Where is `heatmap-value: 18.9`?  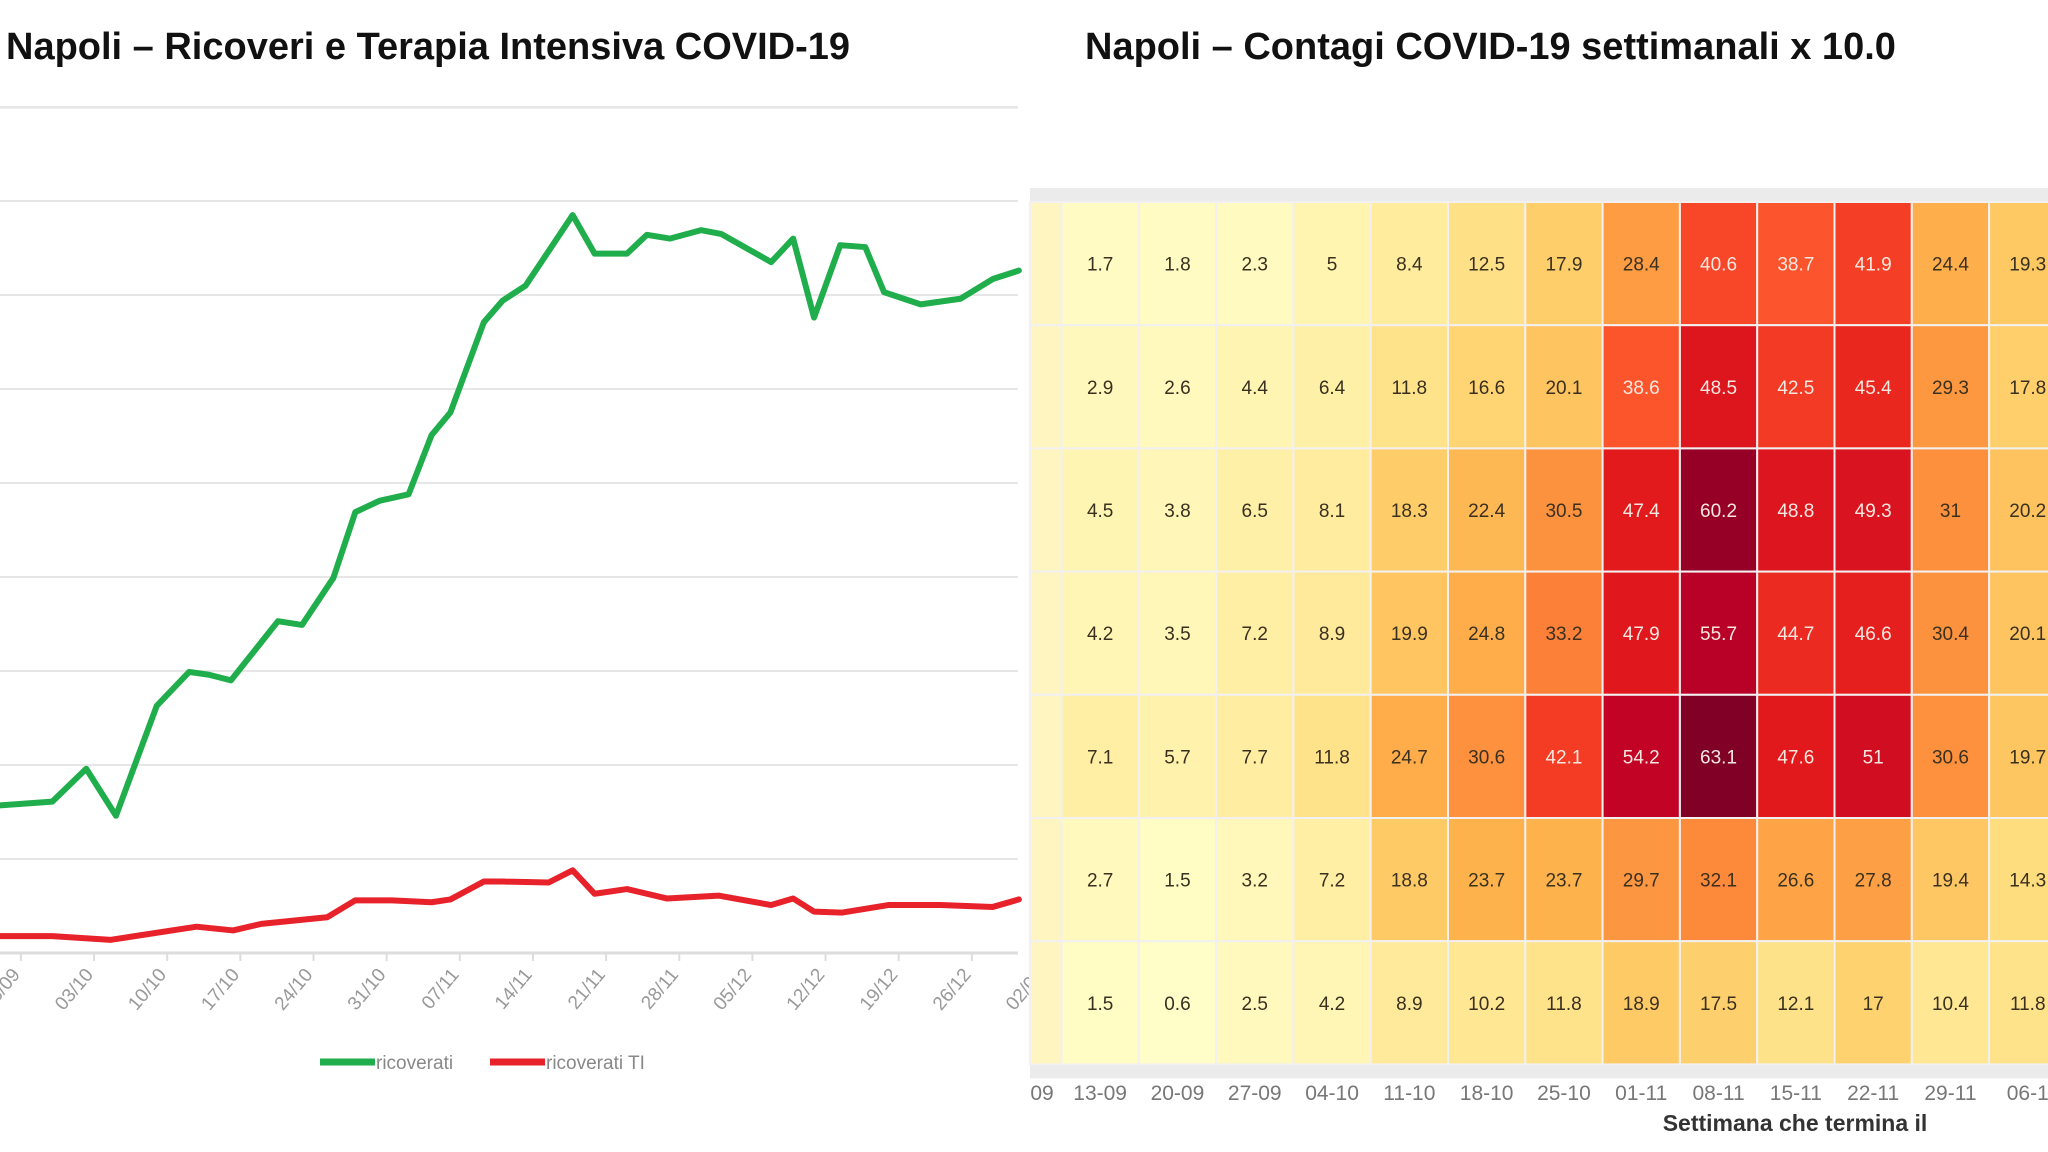 heatmap-value: 18.9 is located at coordinates (1641, 1004).